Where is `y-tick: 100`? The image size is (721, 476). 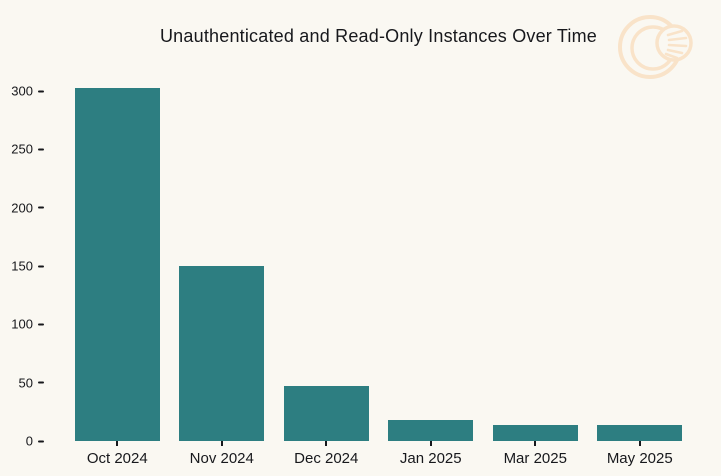
y-tick: 100 is located at coordinates (27, 324).